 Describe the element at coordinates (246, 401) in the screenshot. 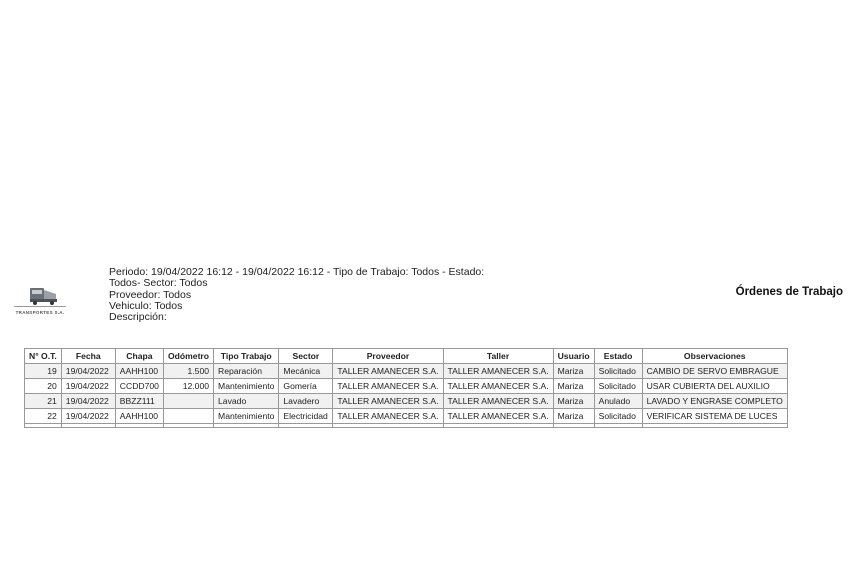

I see `table-cell: Lavado` at that location.